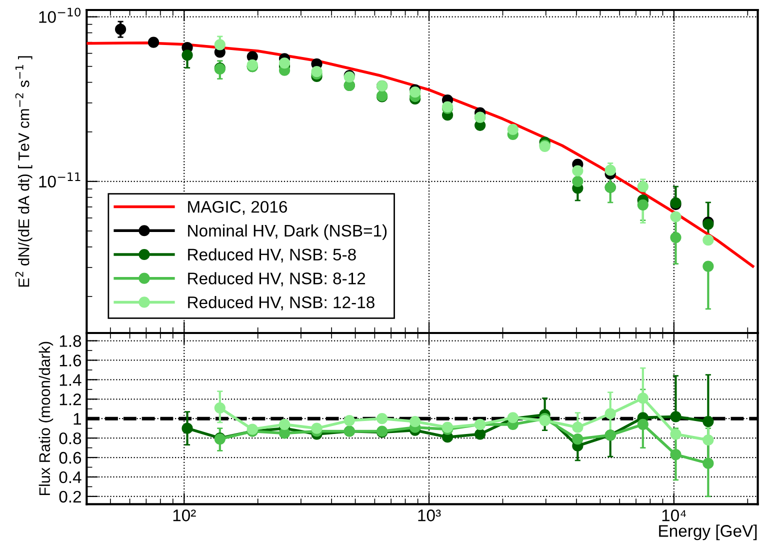 This screenshot has height=541, width=767. I want to click on y-tick-label: 1.4, so click(71, 380).